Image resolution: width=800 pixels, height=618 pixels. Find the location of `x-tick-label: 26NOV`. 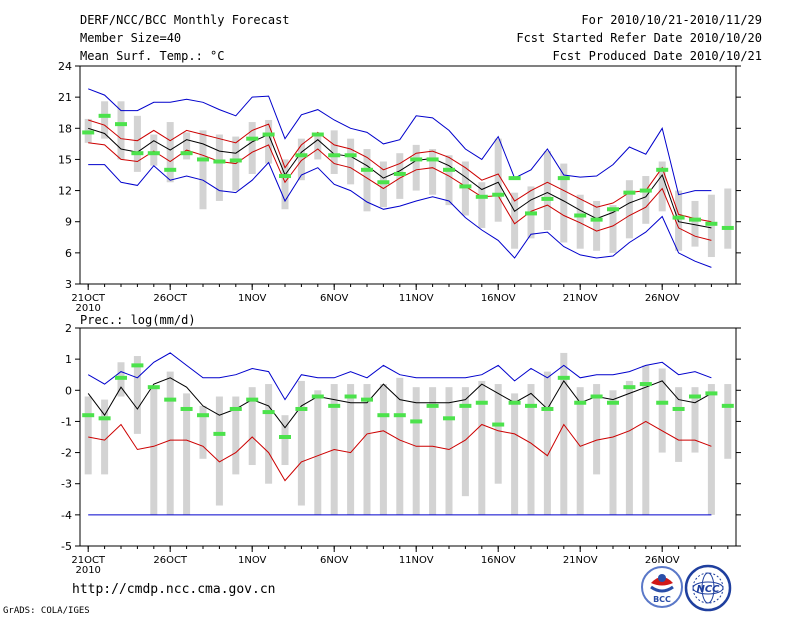

x-tick-label: 26NOV is located at coordinates (662, 298).